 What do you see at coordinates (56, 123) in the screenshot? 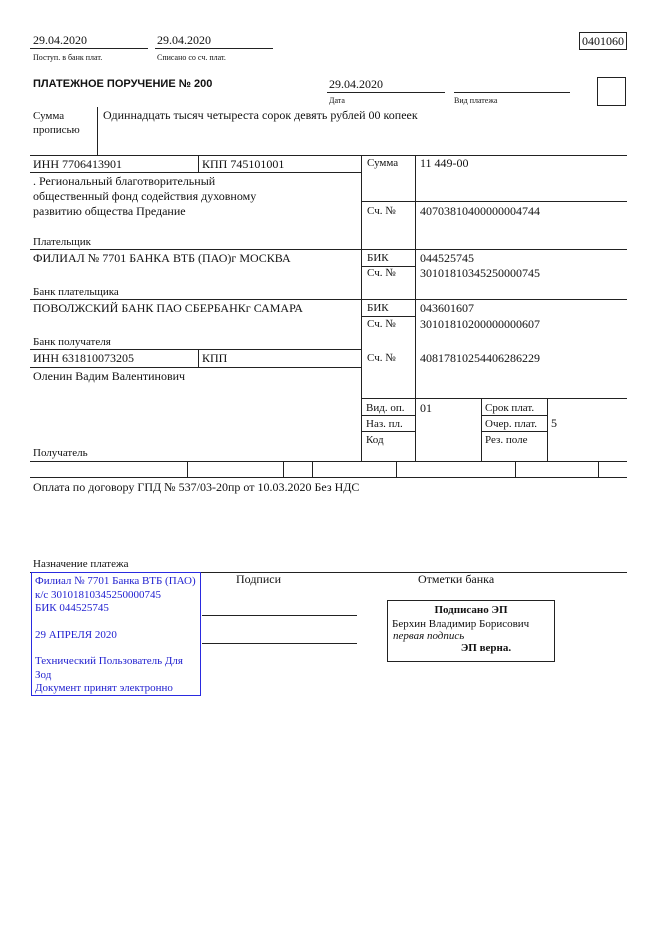
I see `amount-words-label: Сумма прописью` at bounding box center [56, 123].